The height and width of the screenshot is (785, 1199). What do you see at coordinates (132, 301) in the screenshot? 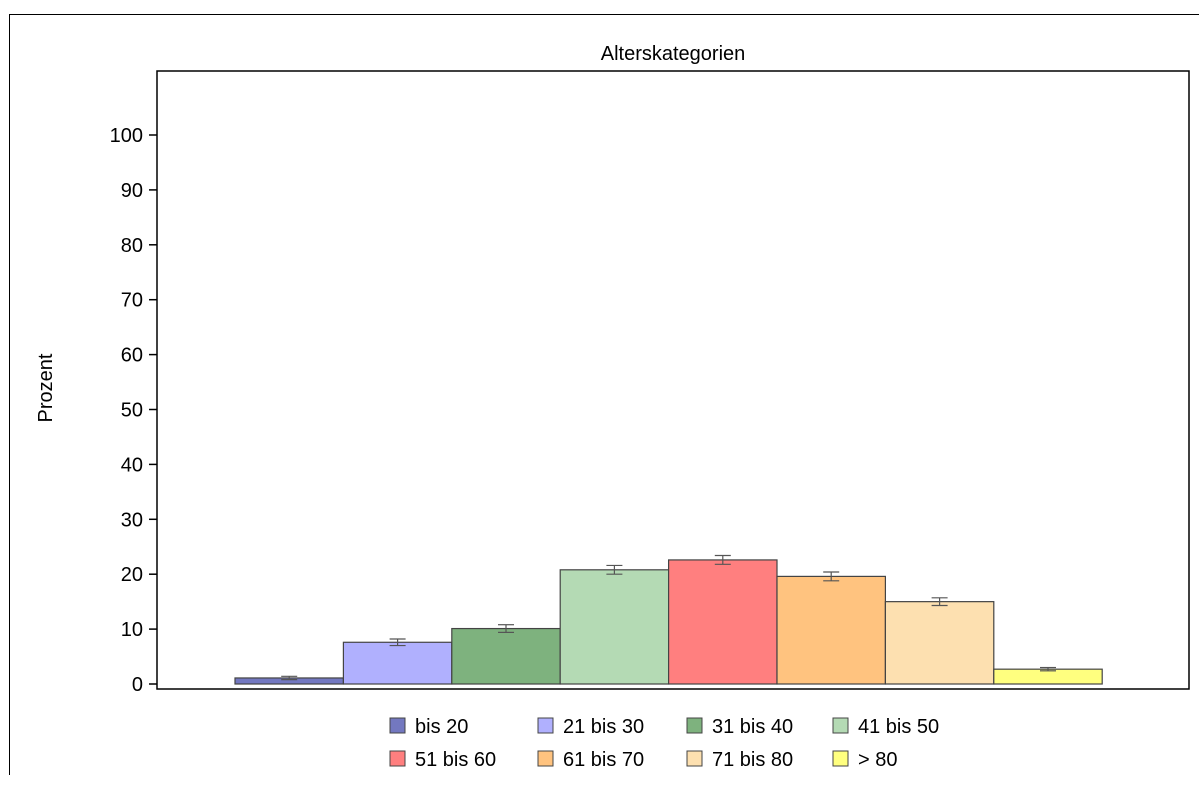
I see `y-tick-label: 70` at bounding box center [132, 301].